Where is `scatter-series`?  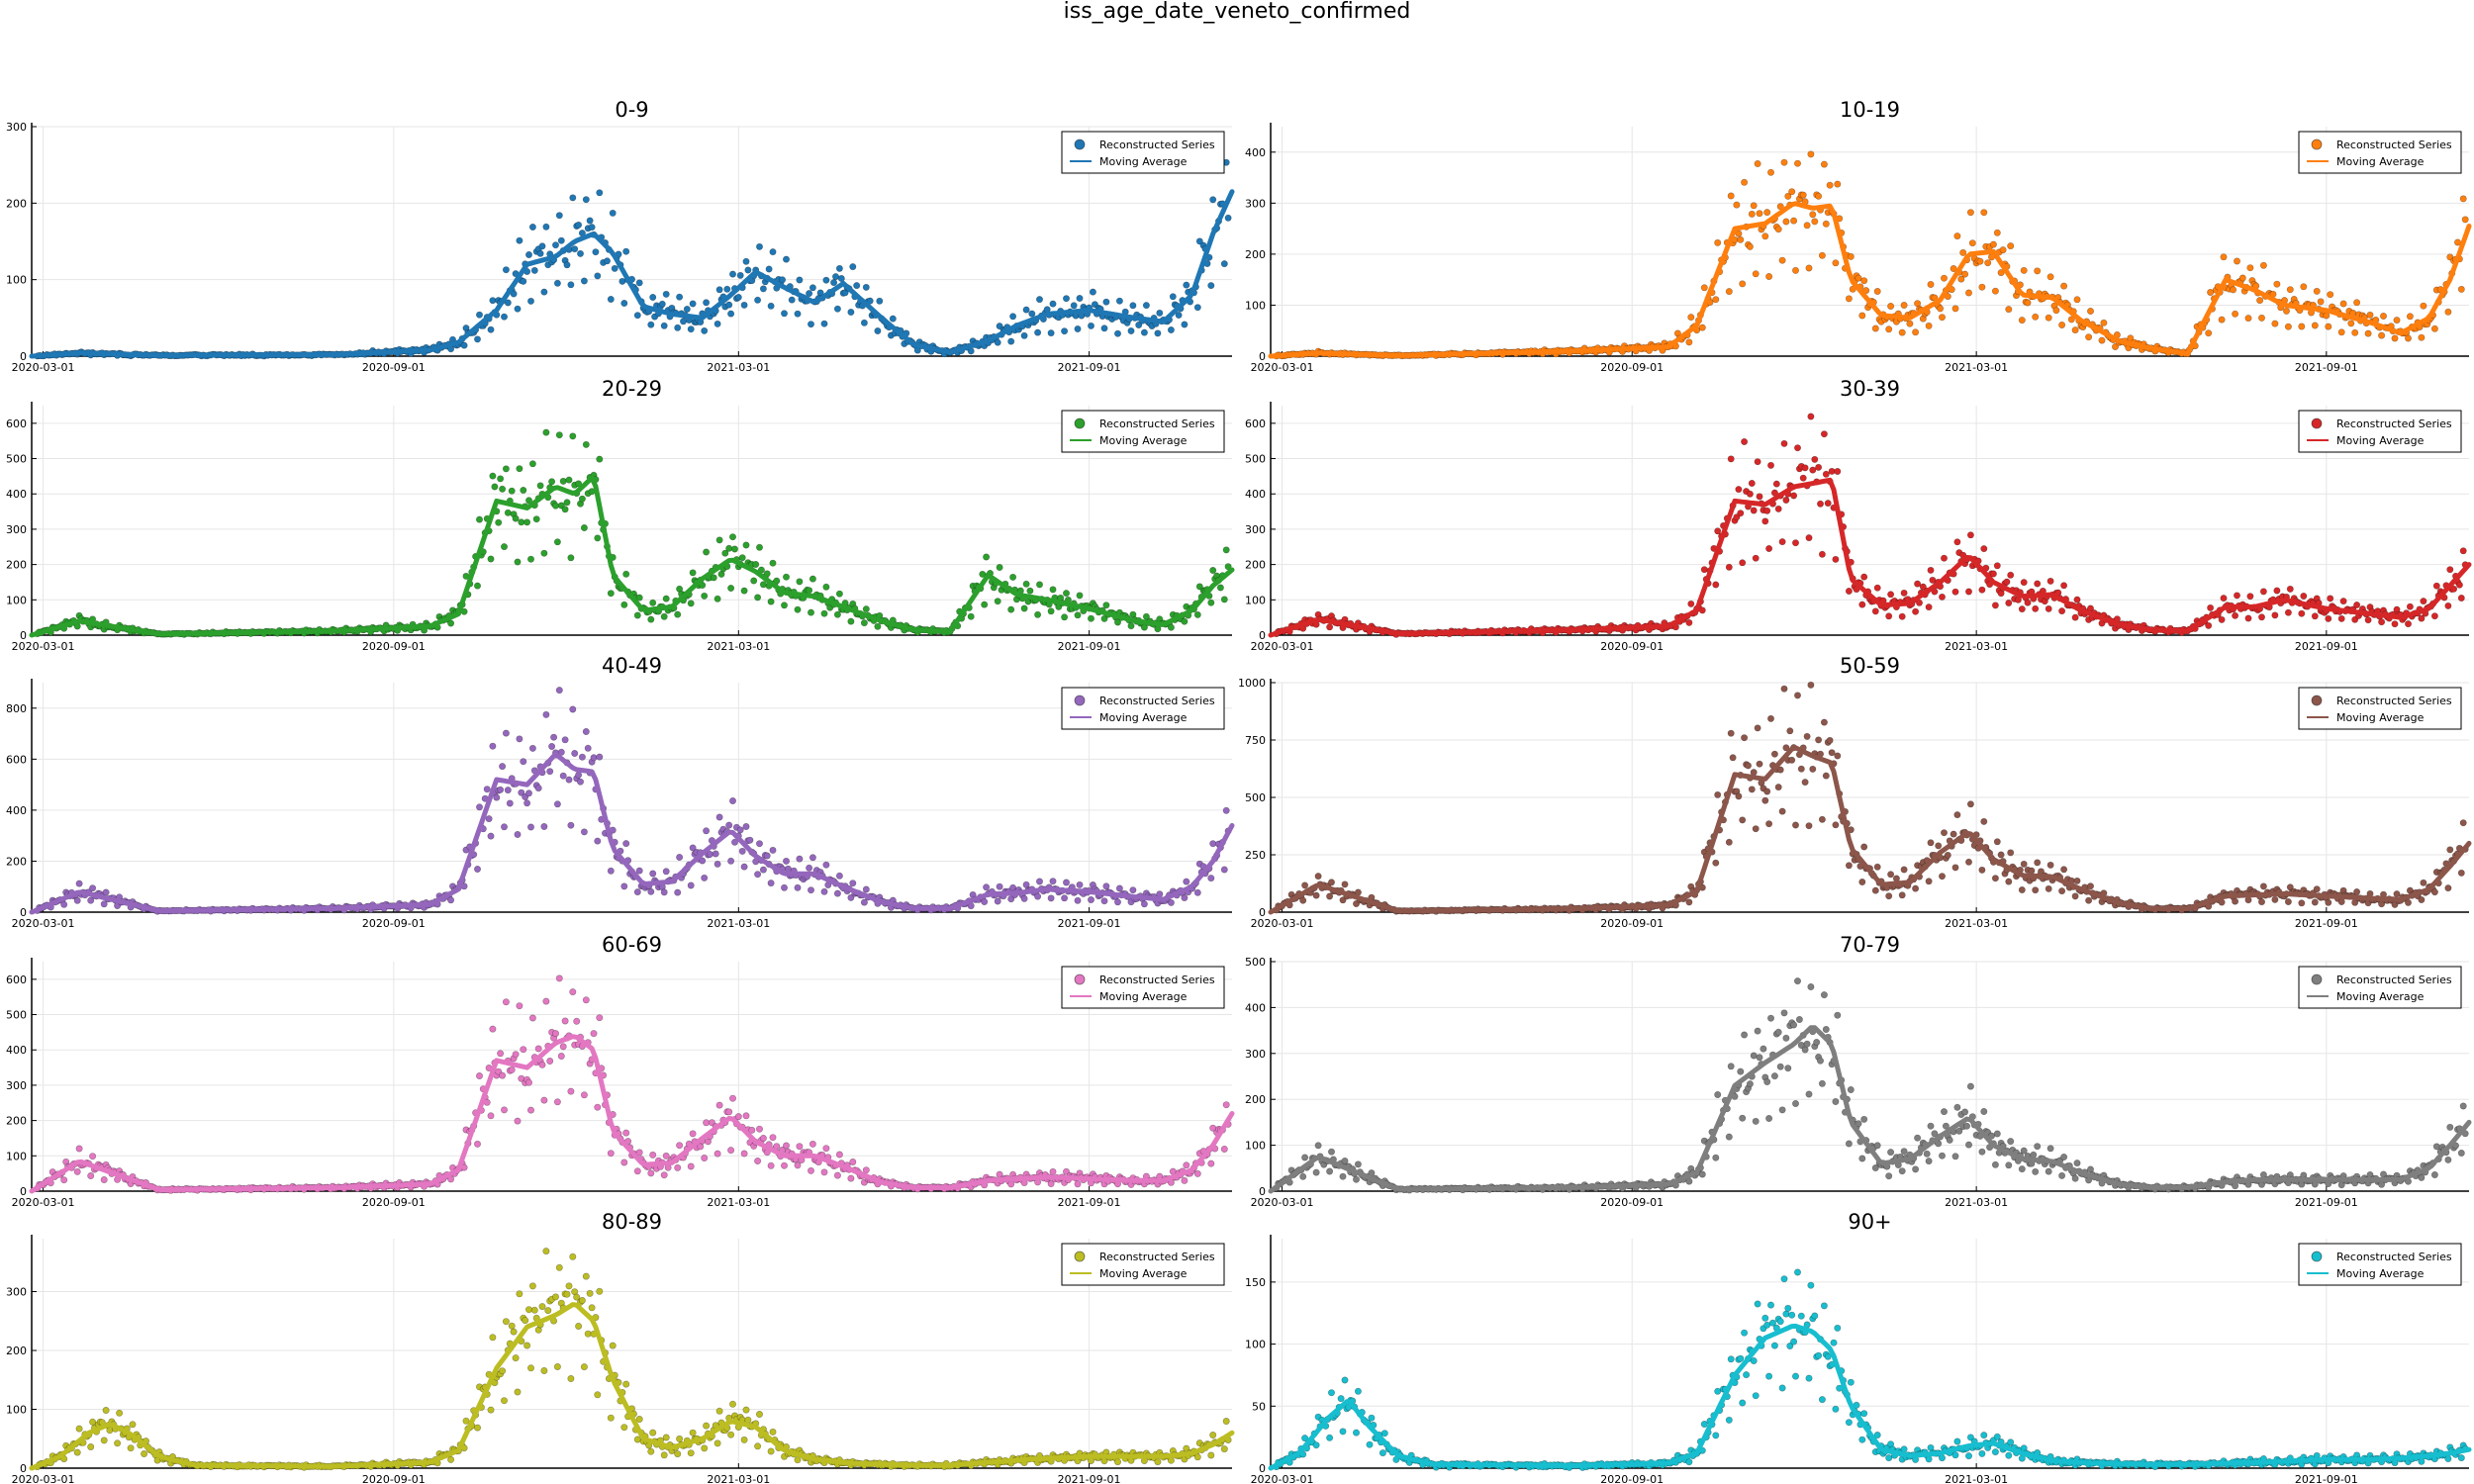
scatter-series is located at coordinates (633, 801).